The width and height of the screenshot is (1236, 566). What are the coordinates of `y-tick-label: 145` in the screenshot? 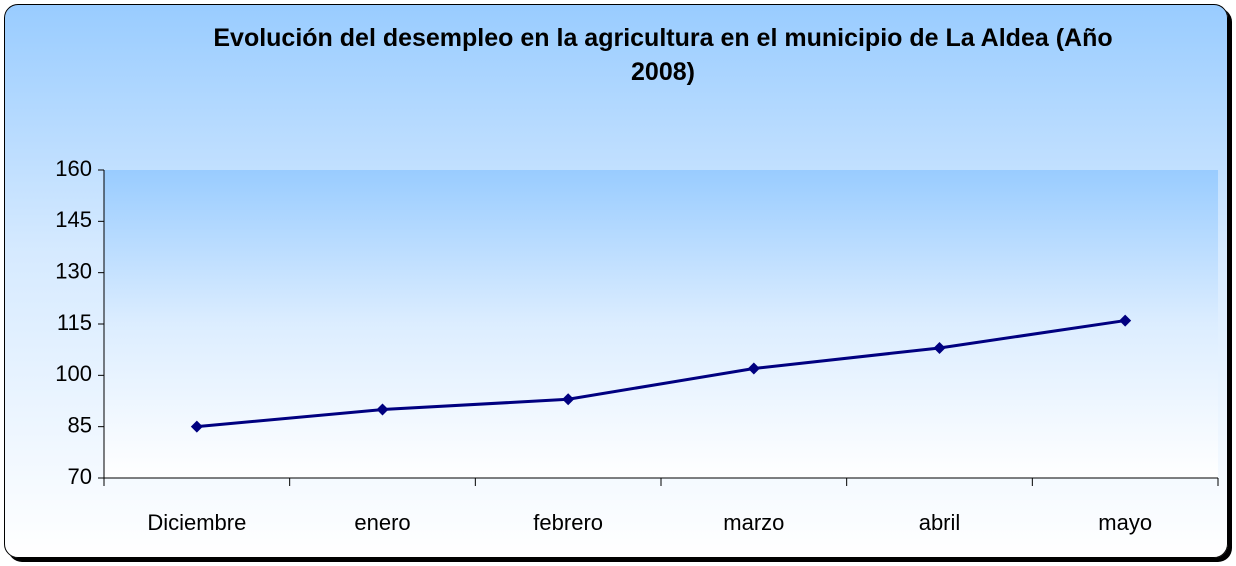 It's located at (73, 219).